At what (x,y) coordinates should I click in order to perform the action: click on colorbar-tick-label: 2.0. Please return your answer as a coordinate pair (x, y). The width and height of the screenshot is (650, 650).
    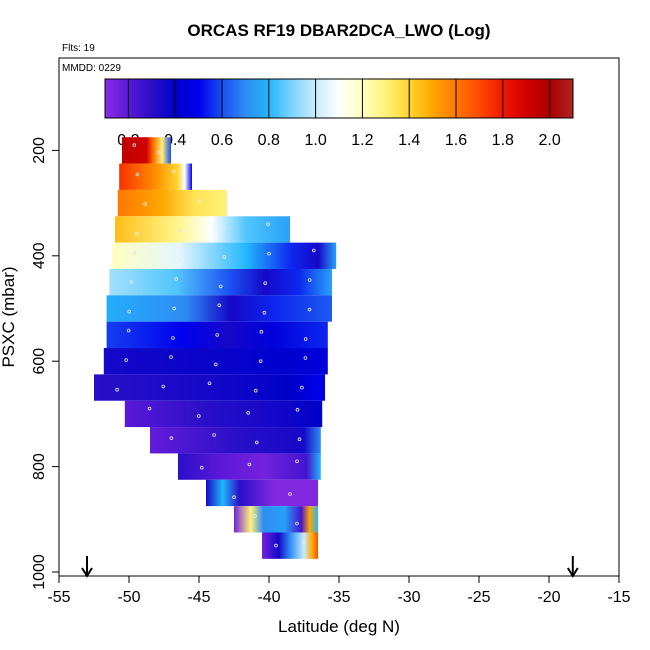
    Looking at the image, I should click on (549, 140).